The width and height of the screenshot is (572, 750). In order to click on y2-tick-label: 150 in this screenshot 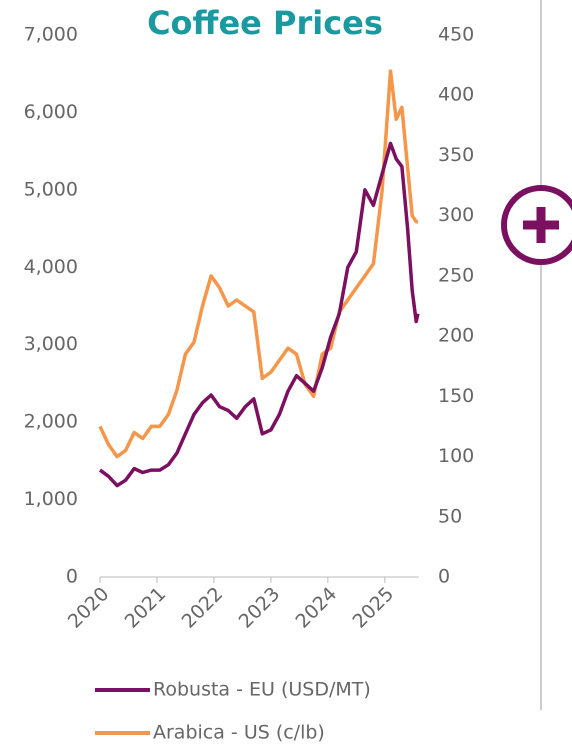, I will do `click(456, 396)`.